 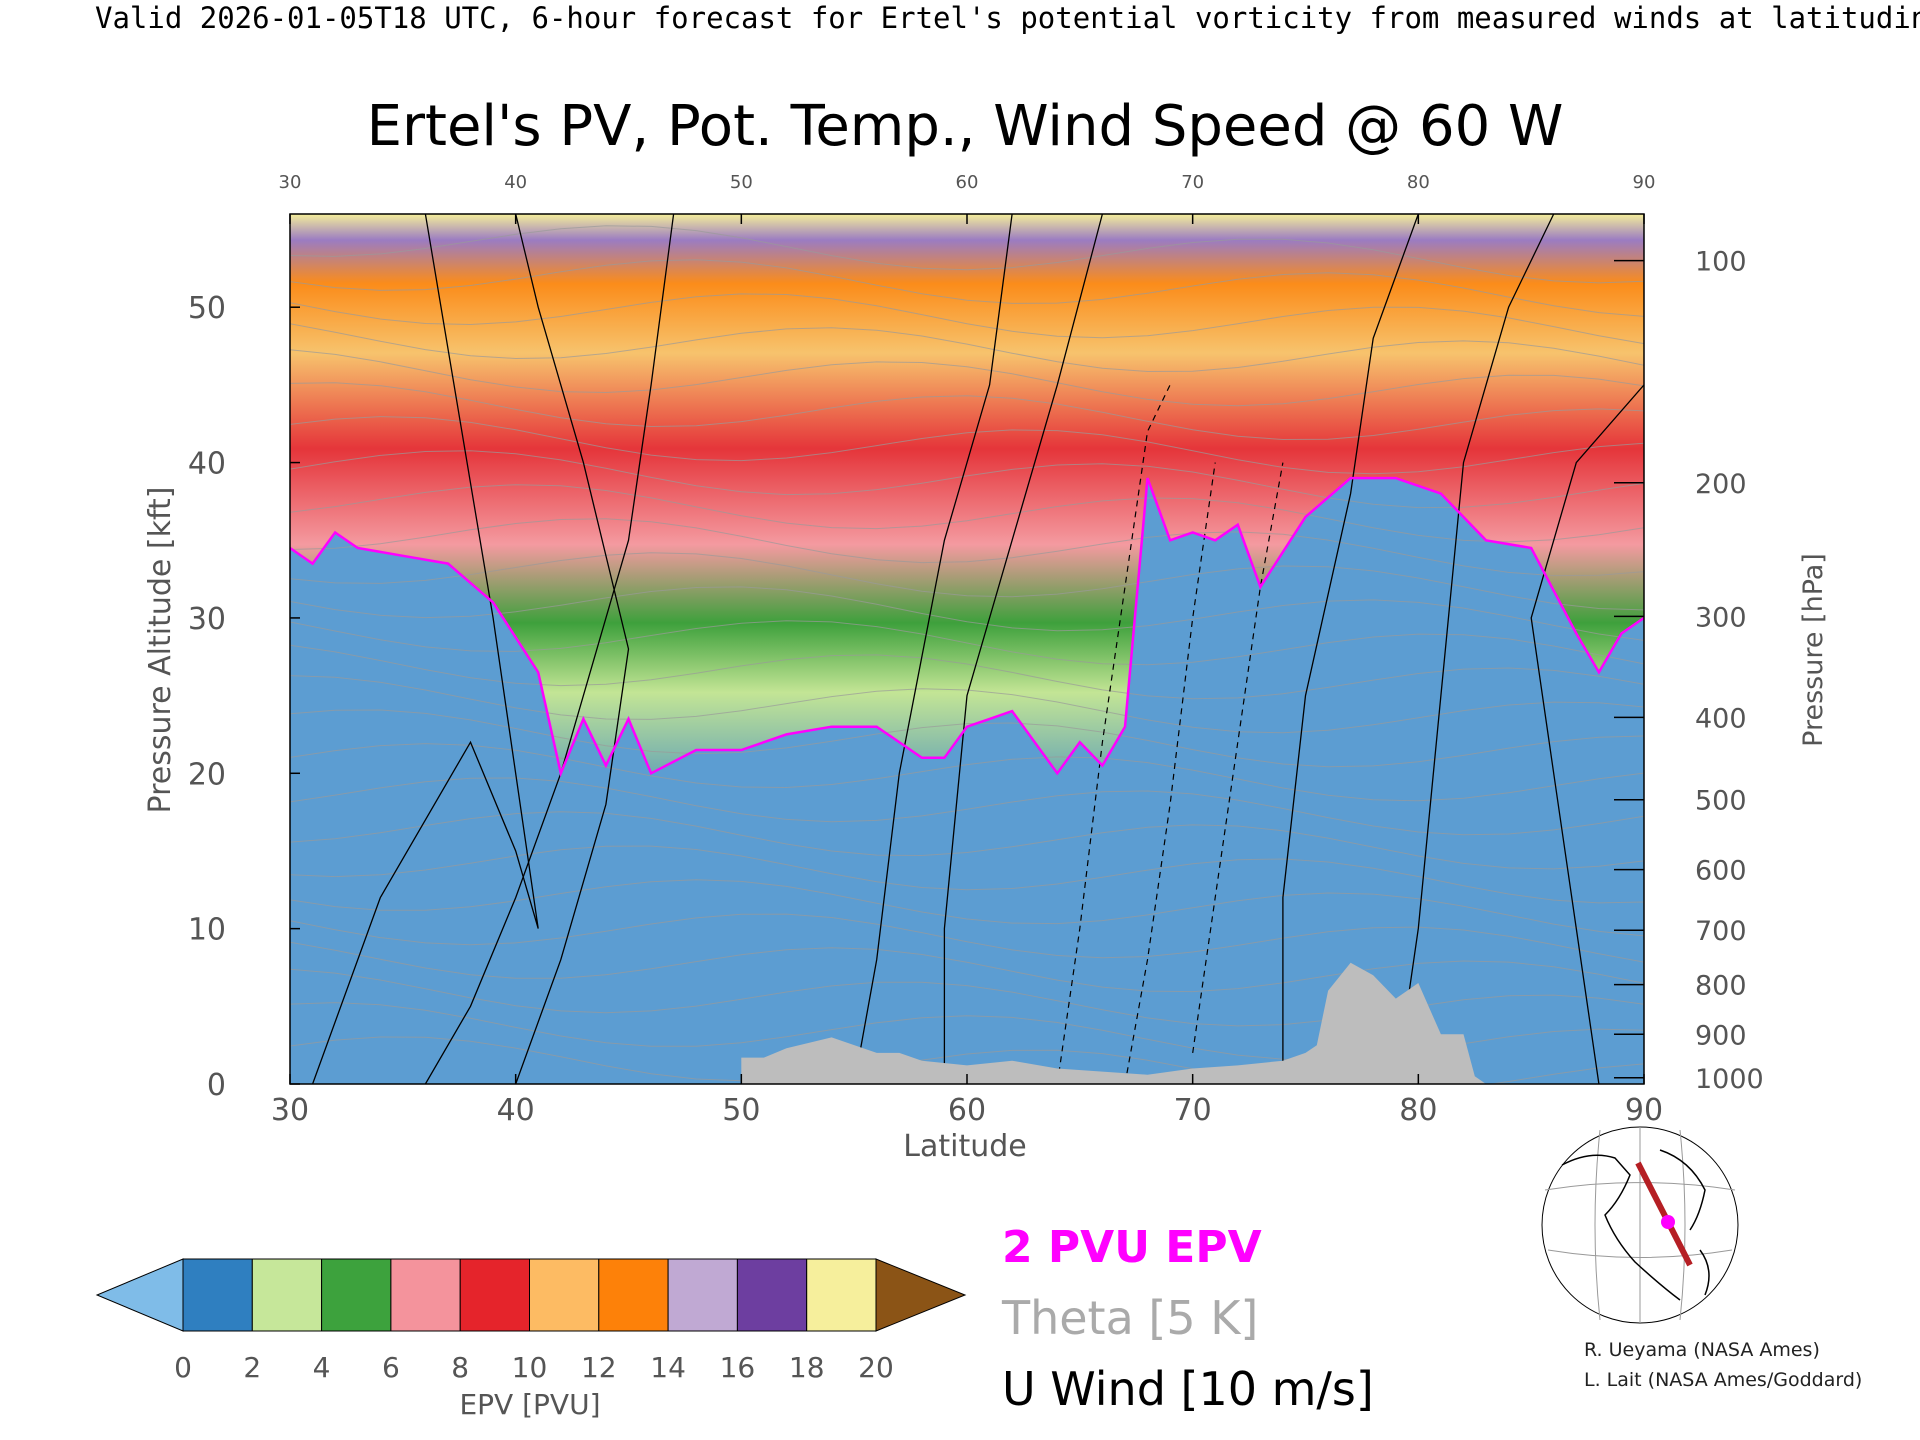 I want to click on y-tick-label: 10, so click(x=207, y=930).